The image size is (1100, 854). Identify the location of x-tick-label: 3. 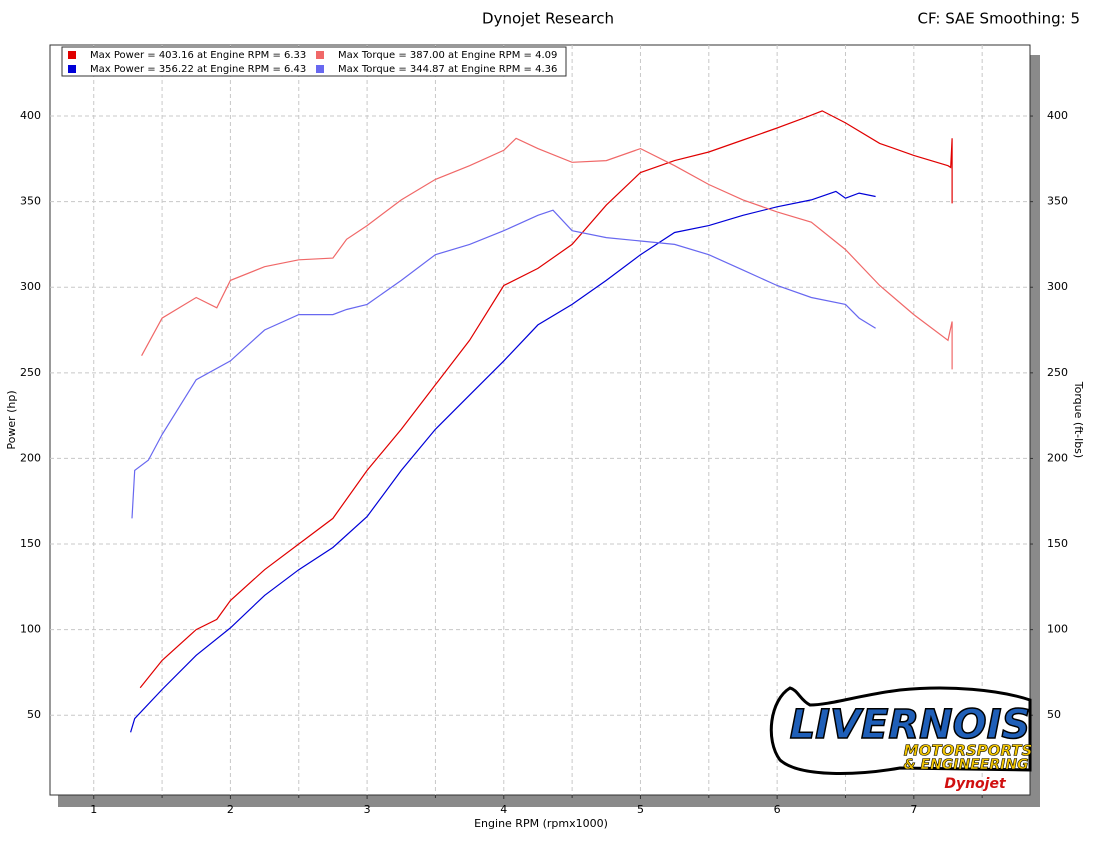
(367, 809).